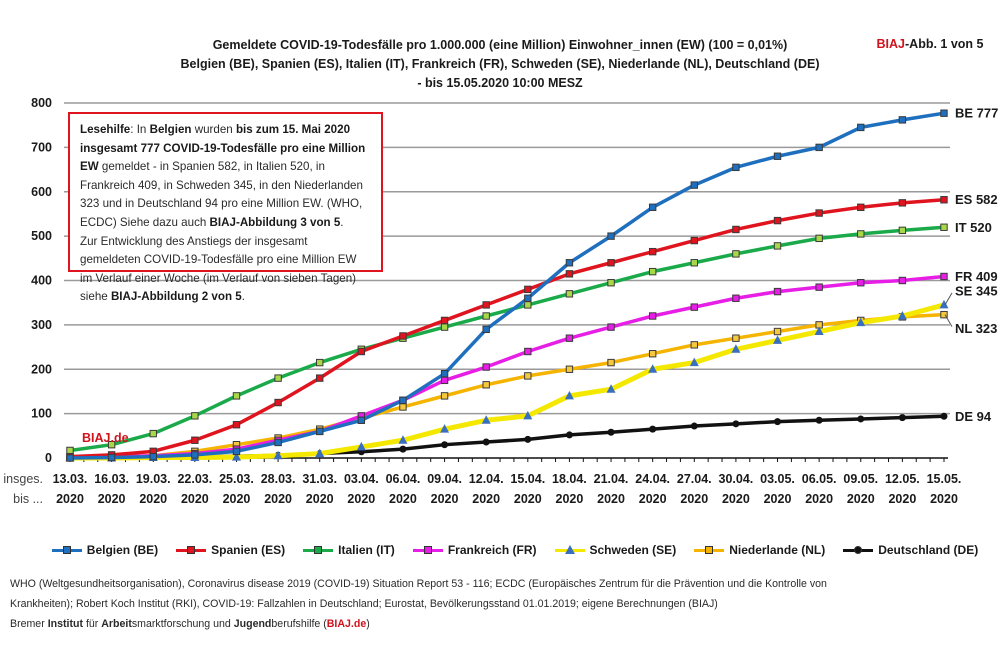 The image size is (1000, 667). I want to click on legend-item-se: Schweden (SE), so click(615, 550).